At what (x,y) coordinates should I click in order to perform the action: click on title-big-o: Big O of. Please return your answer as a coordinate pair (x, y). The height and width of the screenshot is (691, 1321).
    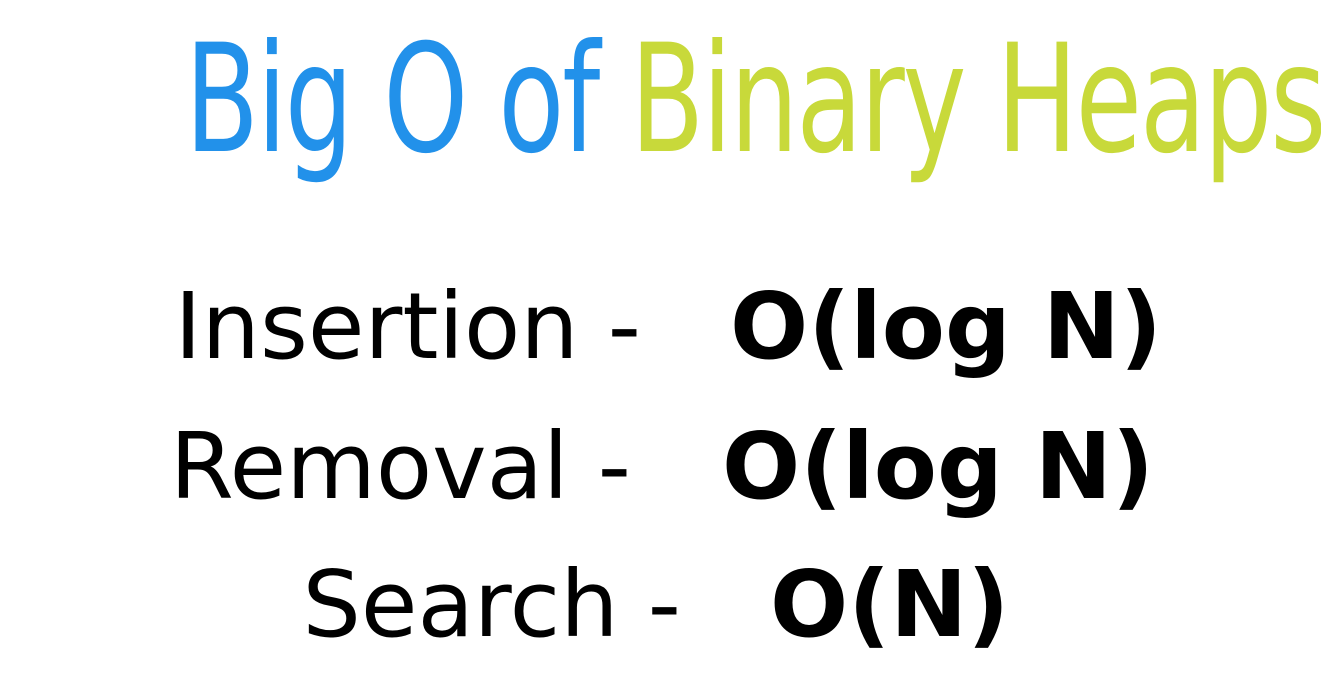
    Looking at the image, I should click on (392, 100).